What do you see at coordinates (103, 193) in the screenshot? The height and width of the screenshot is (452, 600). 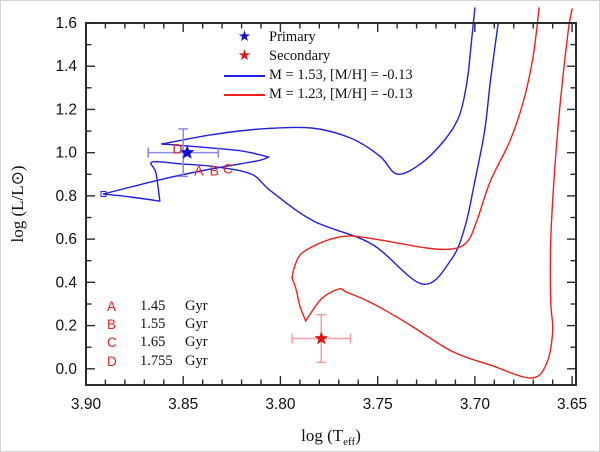 I see `zams-marker` at bounding box center [103, 193].